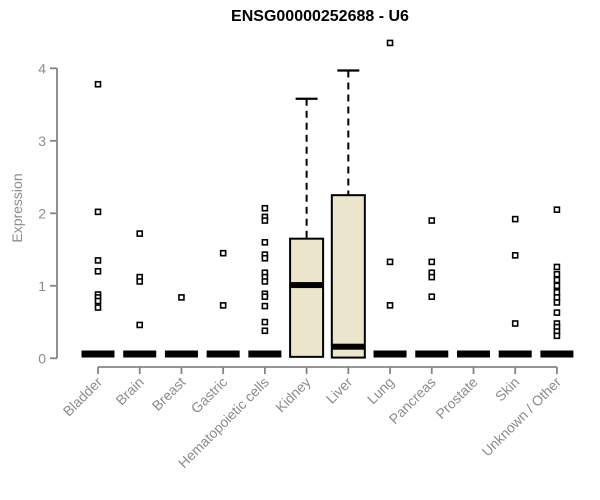 This screenshot has width=600, height=500. Describe the element at coordinates (42, 358) in the screenshot. I see `y-tick-label: 0` at that location.